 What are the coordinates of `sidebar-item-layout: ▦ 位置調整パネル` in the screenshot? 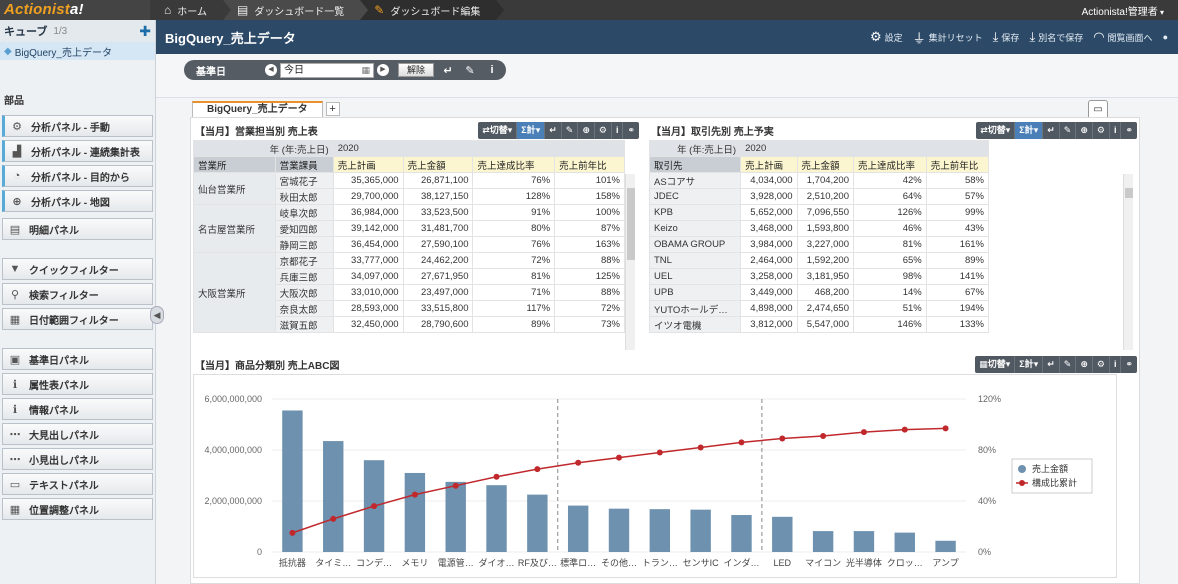 It's located at (77, 509).